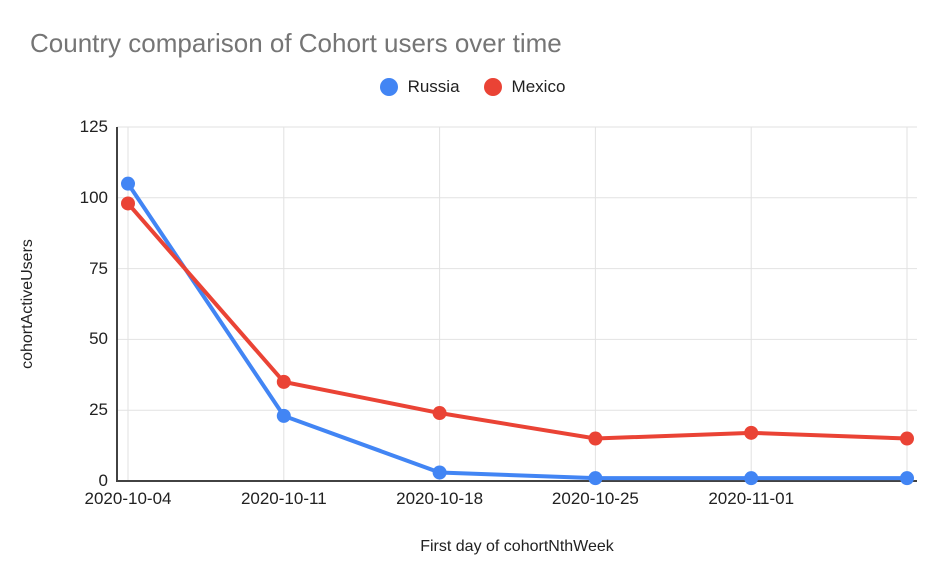  What do you see at coordinates (103, 480) in the screenshot?
I see `y-tick-label: 0` at bounding box center [103, 480].